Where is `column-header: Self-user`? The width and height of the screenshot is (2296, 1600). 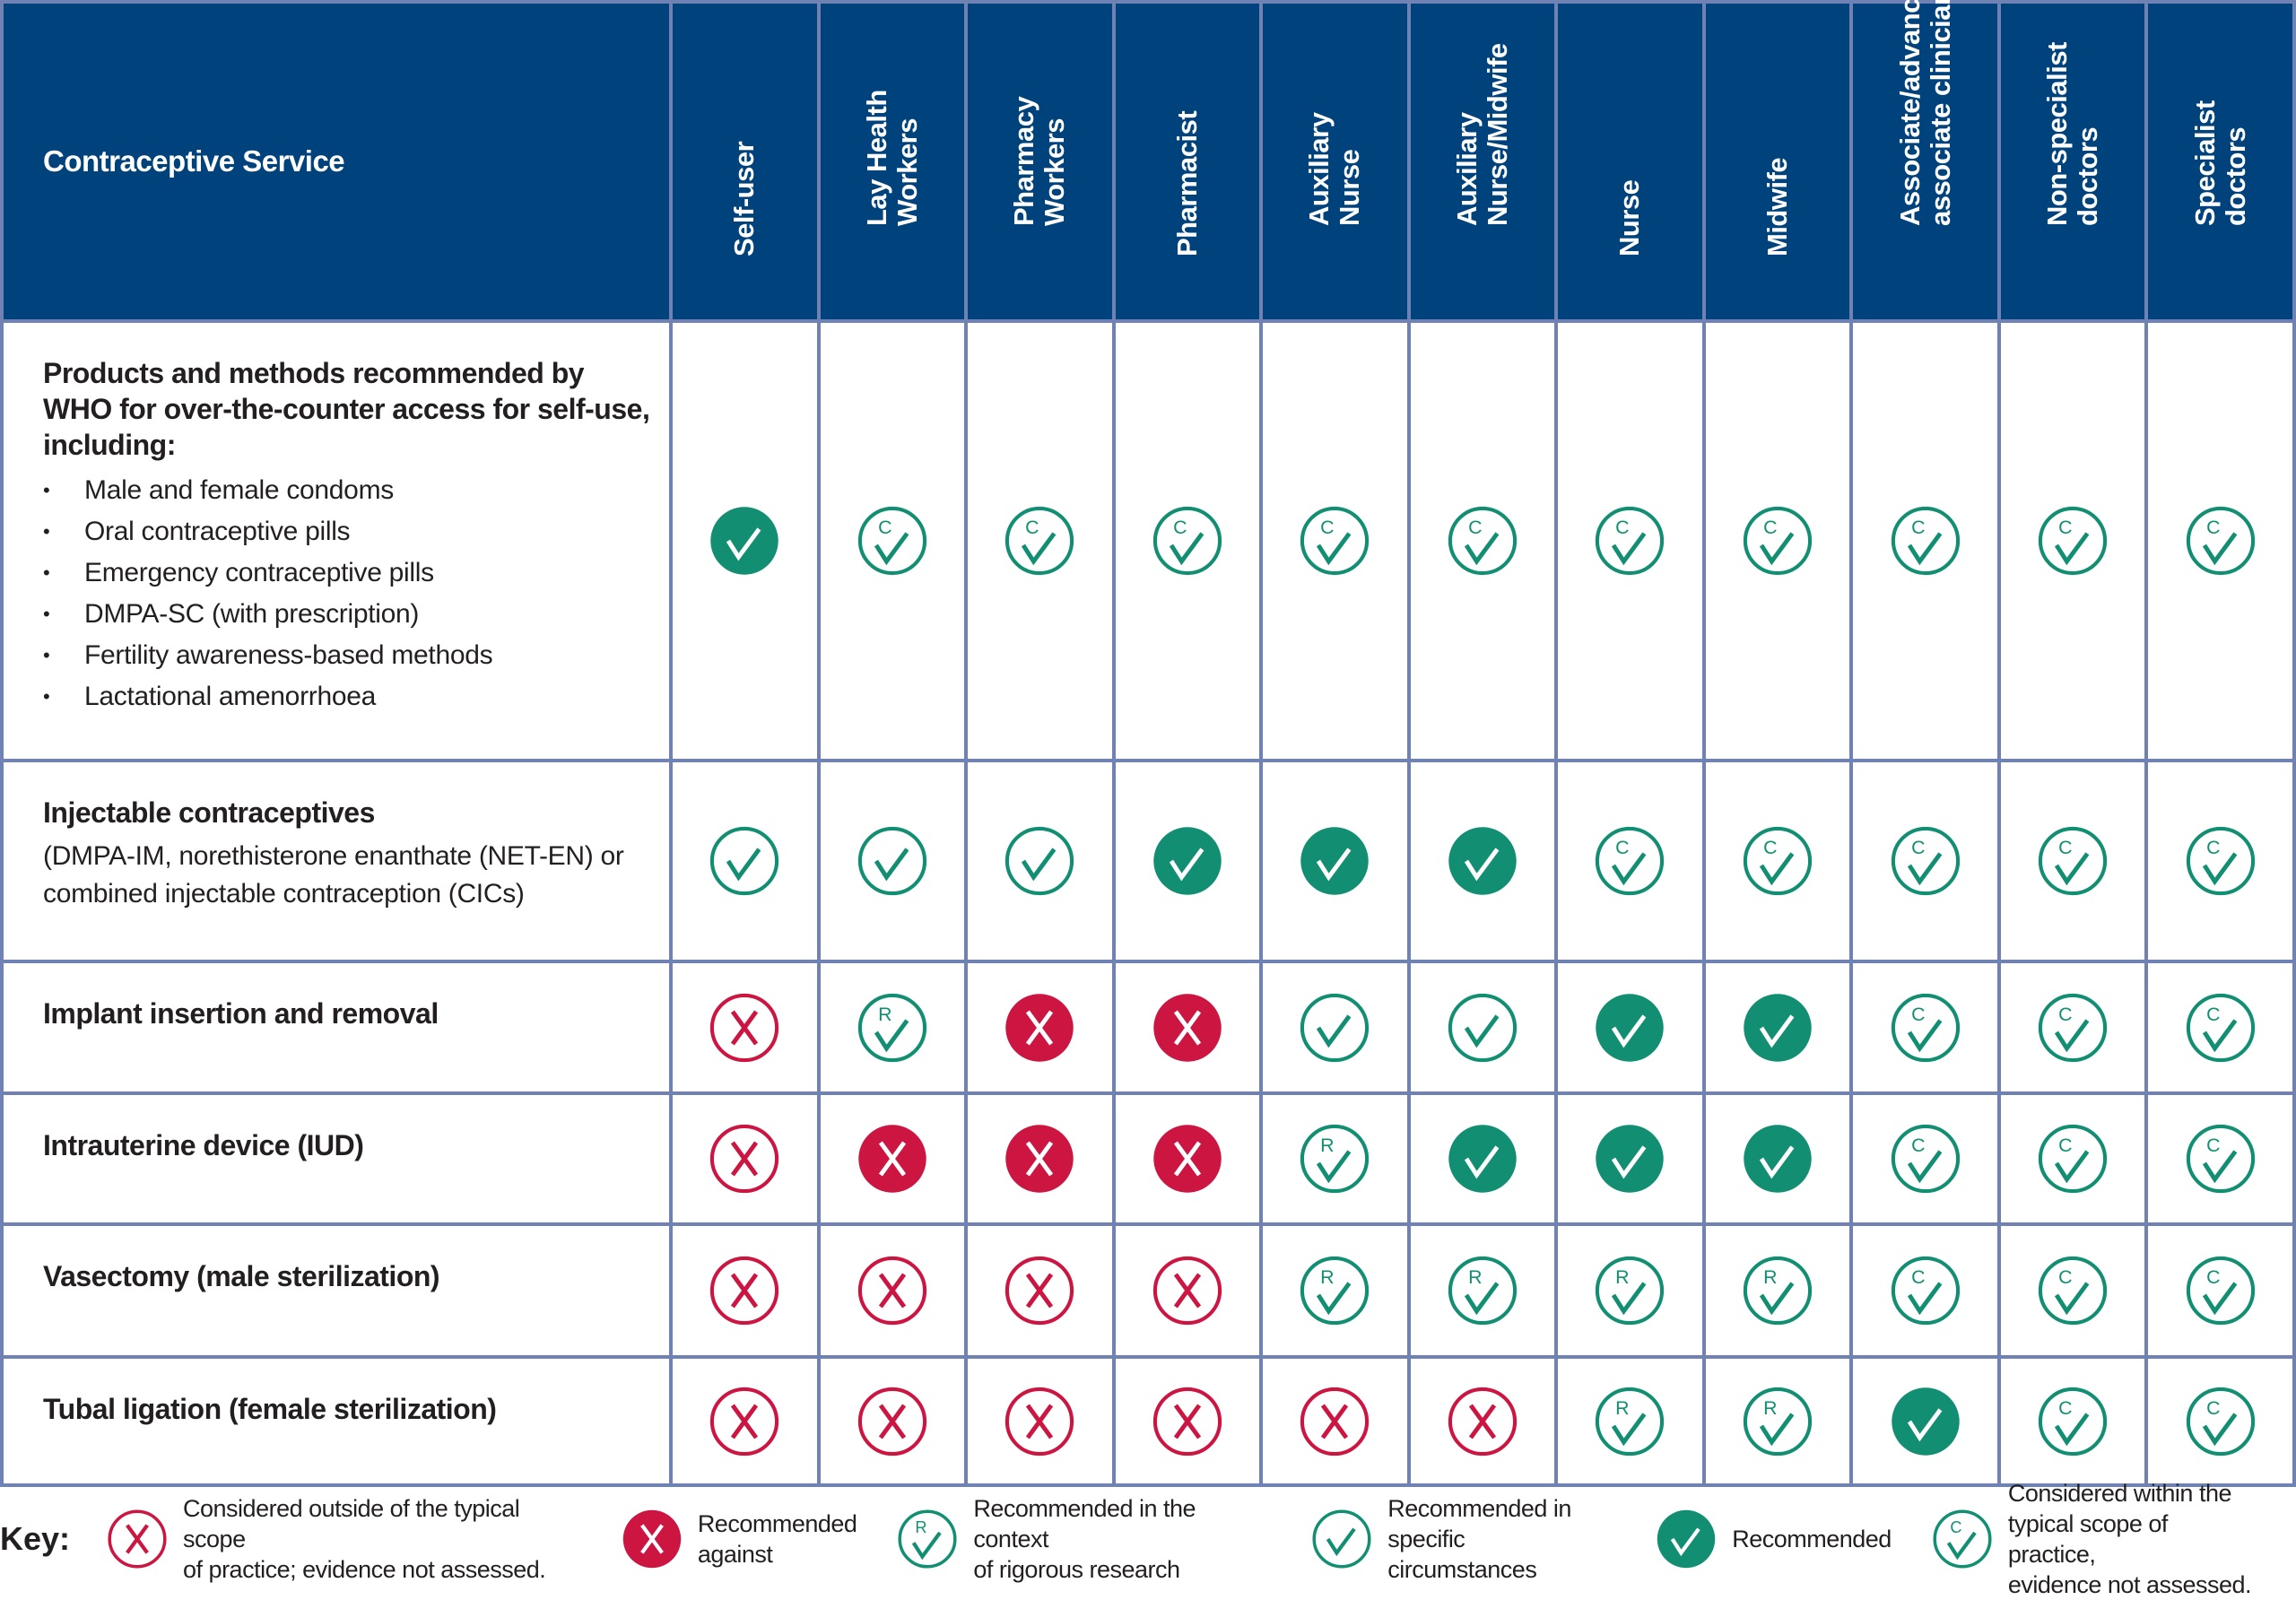 column-header: Self-user is located at coordinates (745, 161).